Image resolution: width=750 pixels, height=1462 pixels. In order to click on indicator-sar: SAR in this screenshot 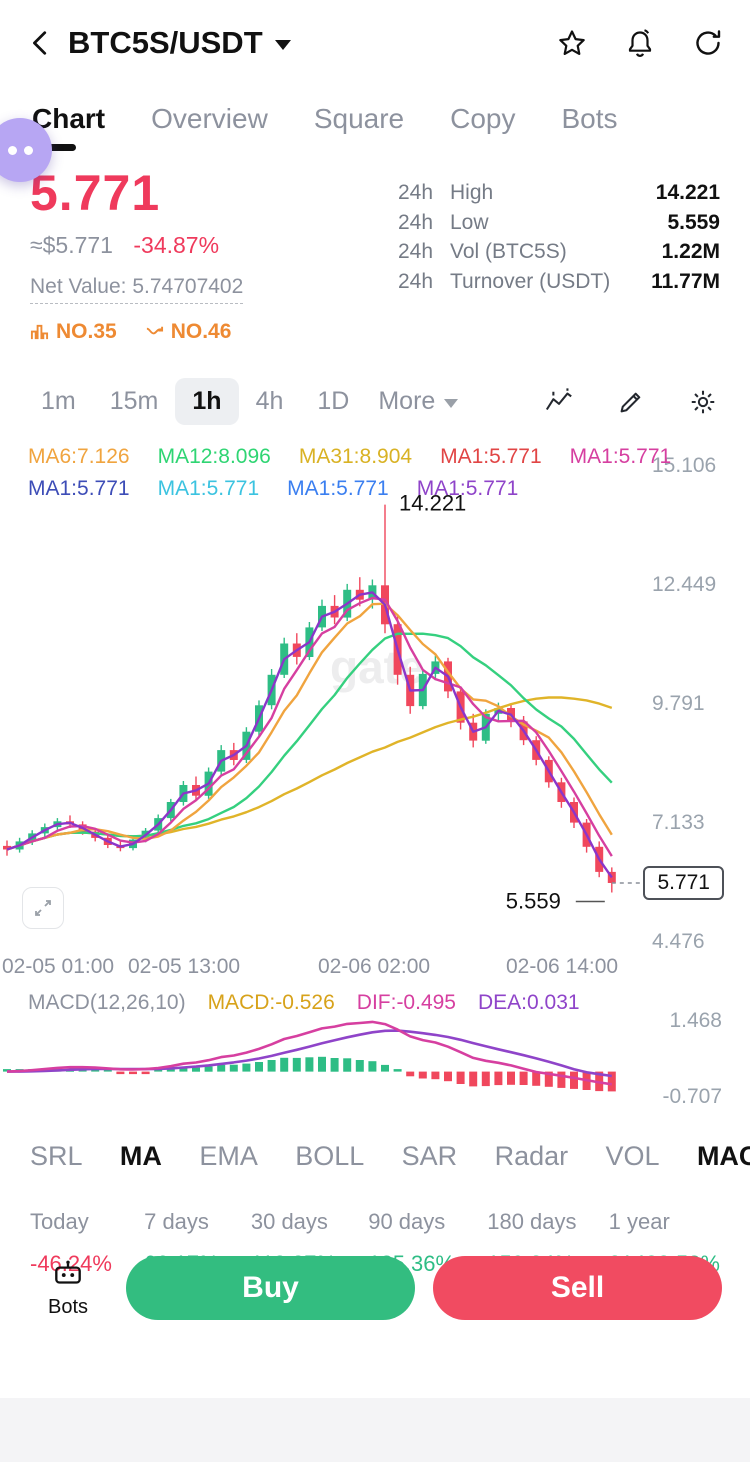, I will do `click(429, 1155)`.